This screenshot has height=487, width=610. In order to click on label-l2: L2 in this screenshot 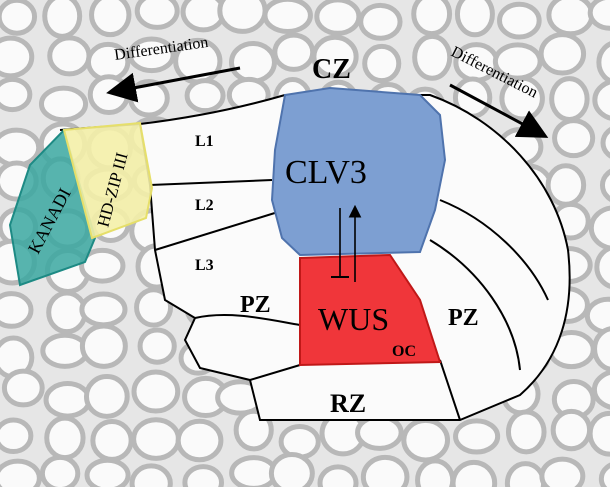, I will do `click(204, 205)`.